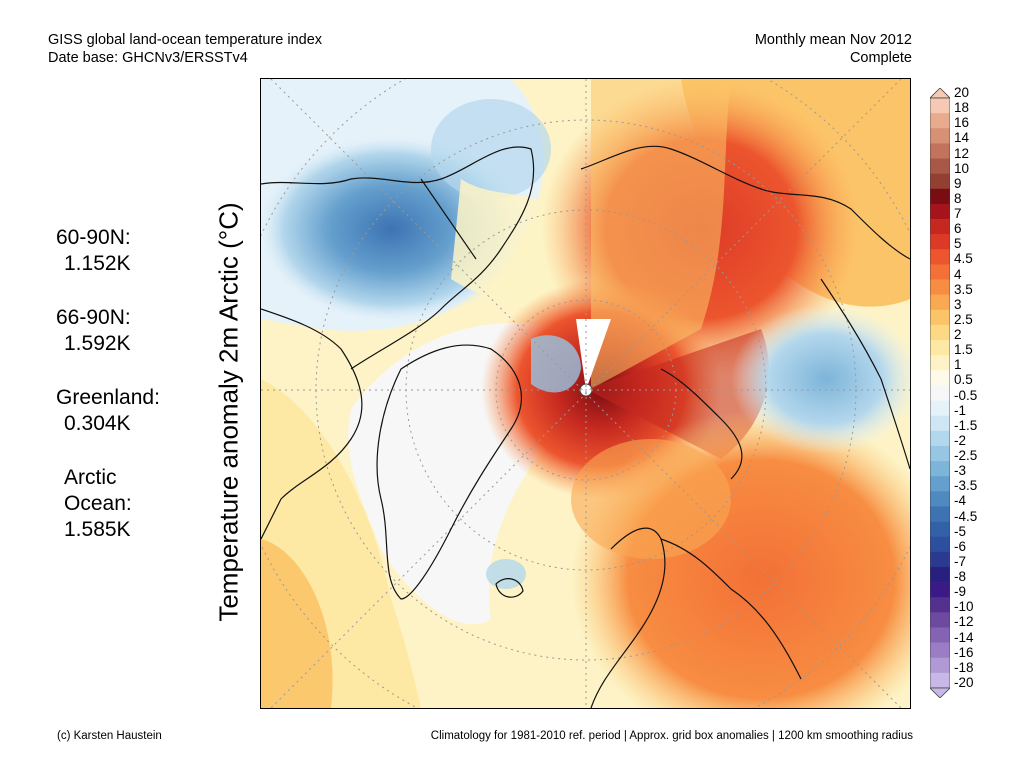 The height and width of the screenshot is (768, 1024). I want to click on colorbar-tick-label: 1, so click(958, 365).